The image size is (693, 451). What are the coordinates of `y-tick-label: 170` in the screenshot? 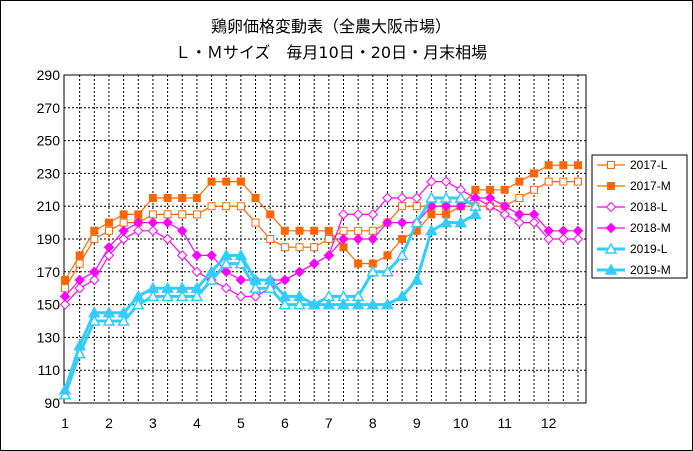 It's located at (49, 272).